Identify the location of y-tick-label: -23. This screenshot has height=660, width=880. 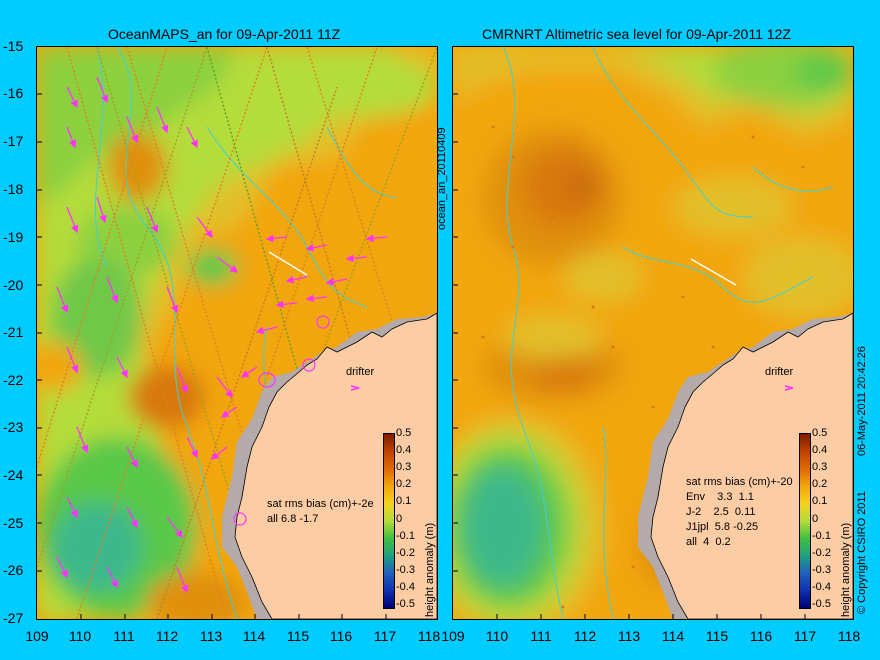
(13, 427).